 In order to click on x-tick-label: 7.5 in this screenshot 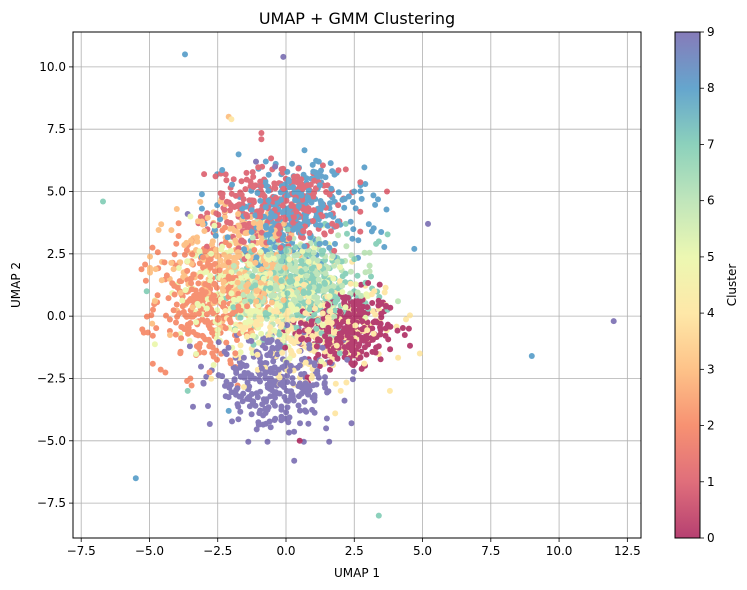, I will do `click(490, 551)`.